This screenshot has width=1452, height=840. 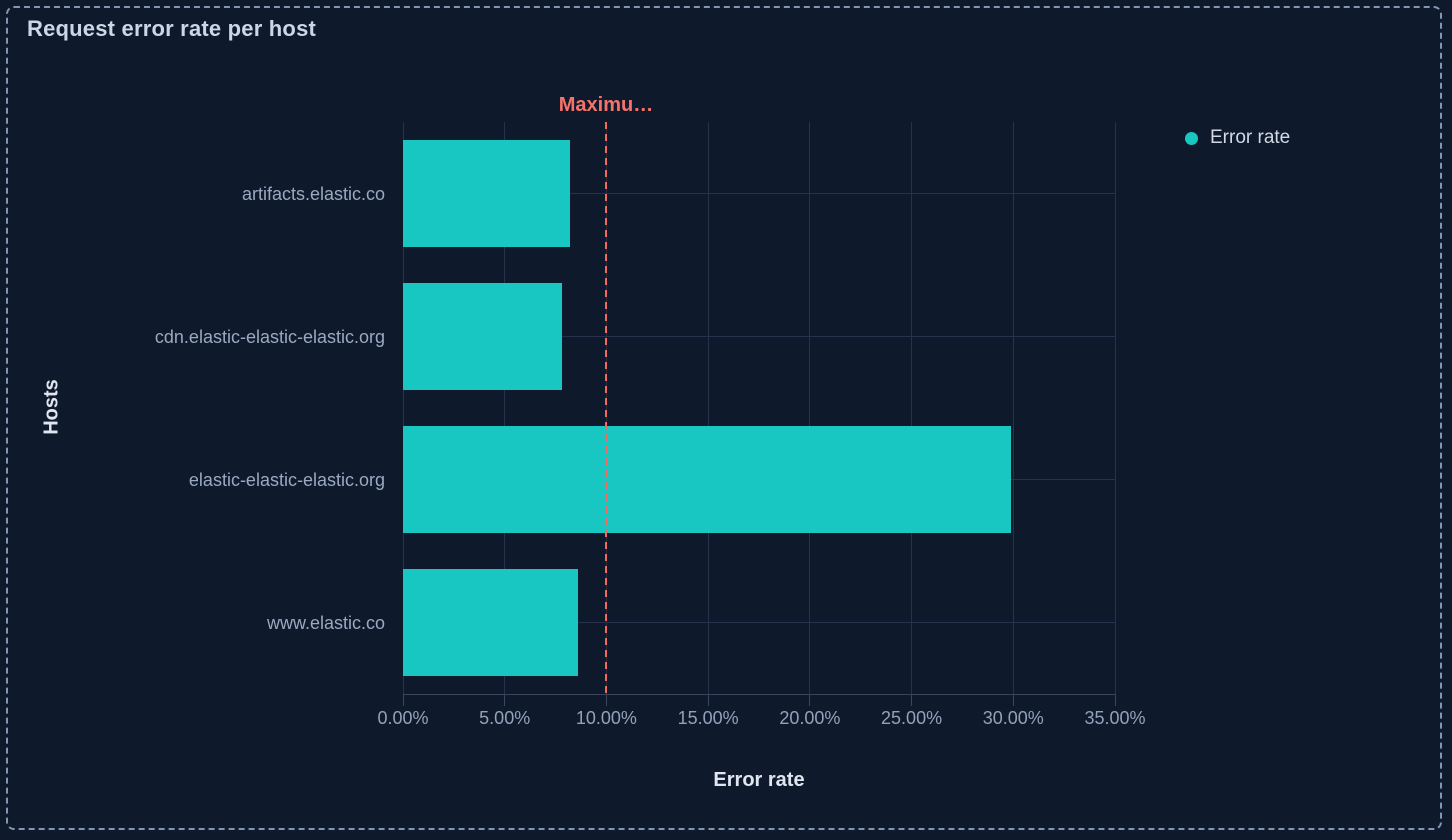 What do you see at coordinates (269, 336) in the screenshot?
I see `category-label: cdn.elastic-elastic-elastic.org` at bounding box center [269, 336].